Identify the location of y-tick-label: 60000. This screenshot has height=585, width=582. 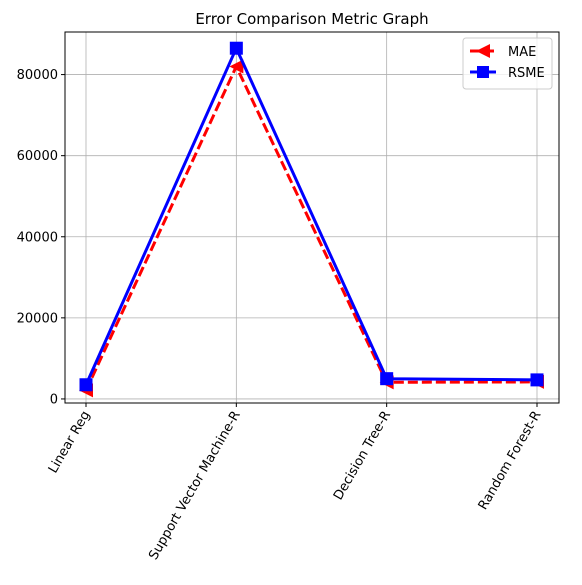
(37, 156).